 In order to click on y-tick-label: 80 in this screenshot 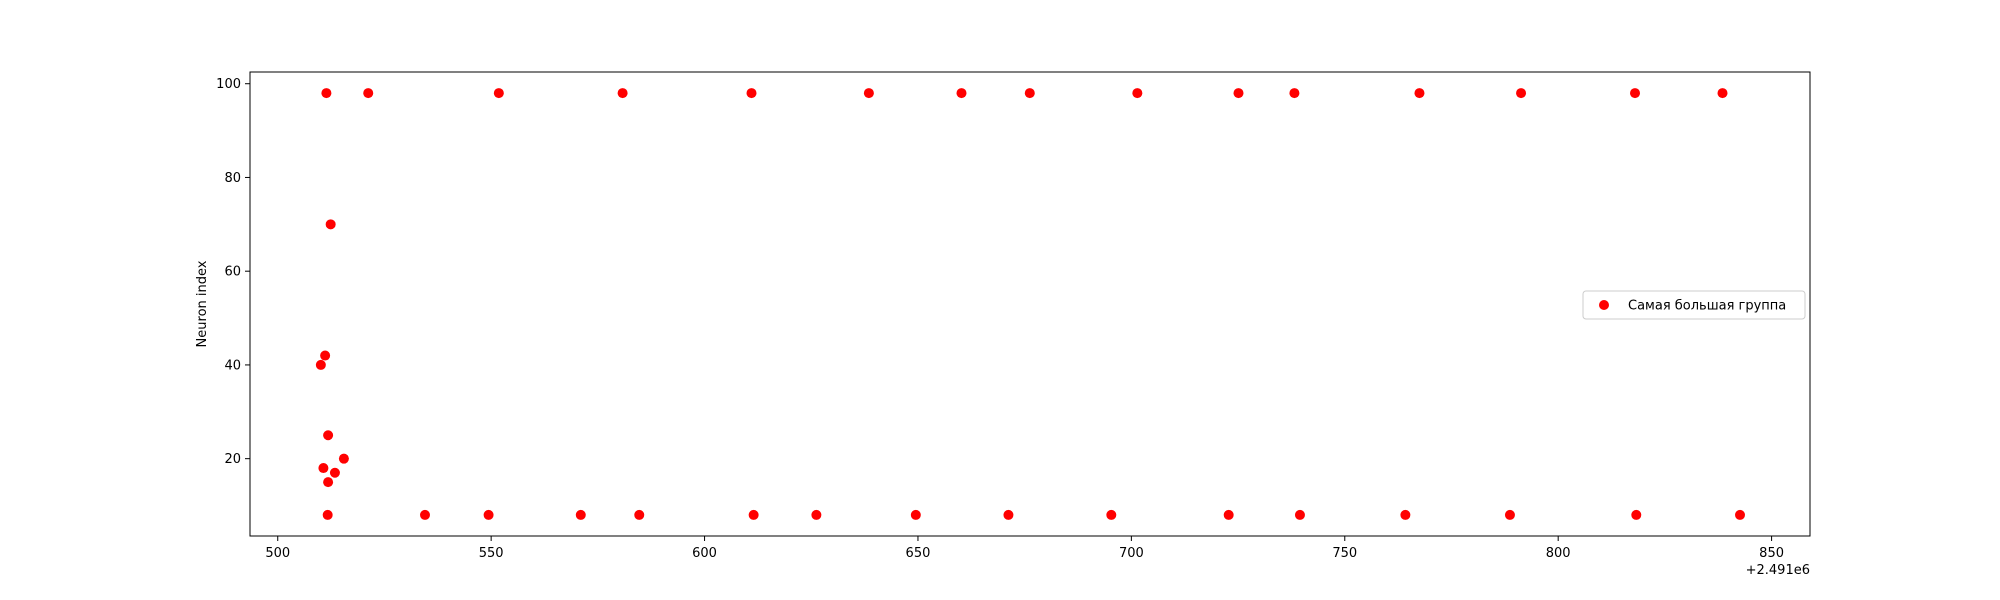, I will do `click(232, 178)`.